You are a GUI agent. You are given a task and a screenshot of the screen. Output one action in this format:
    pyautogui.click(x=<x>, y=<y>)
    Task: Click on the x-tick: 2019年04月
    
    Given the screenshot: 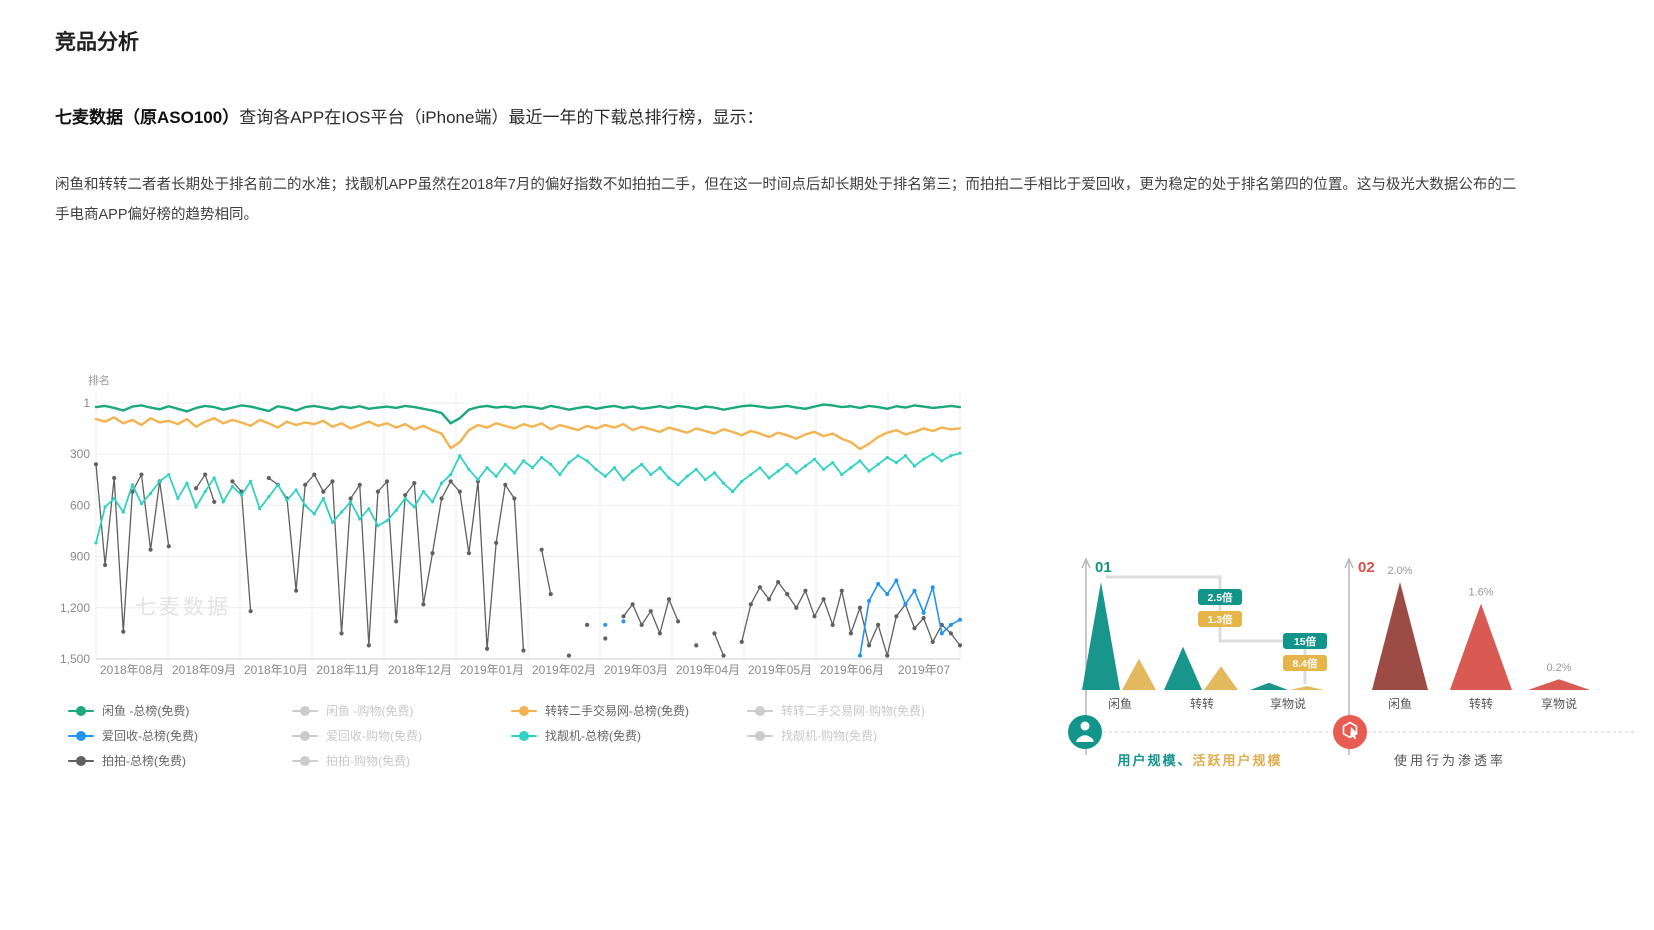 What is the action you would take?
    pyautogui.click(x=708, y=670)
    